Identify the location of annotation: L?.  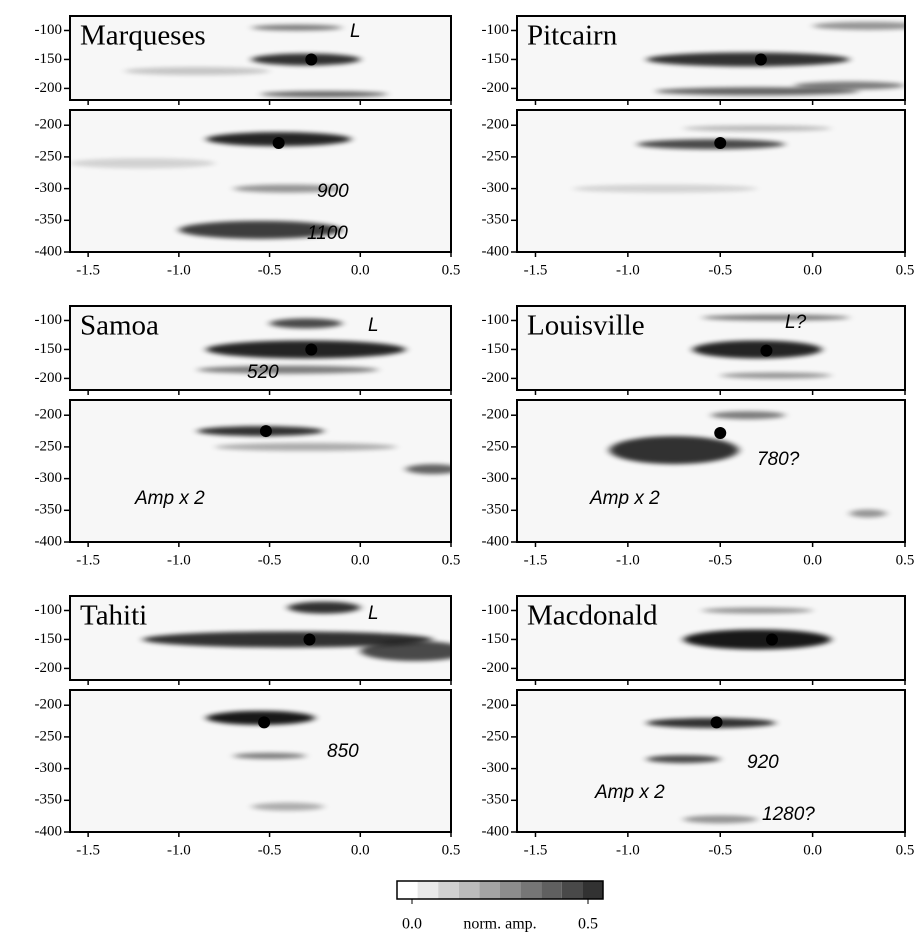
(796, 322).